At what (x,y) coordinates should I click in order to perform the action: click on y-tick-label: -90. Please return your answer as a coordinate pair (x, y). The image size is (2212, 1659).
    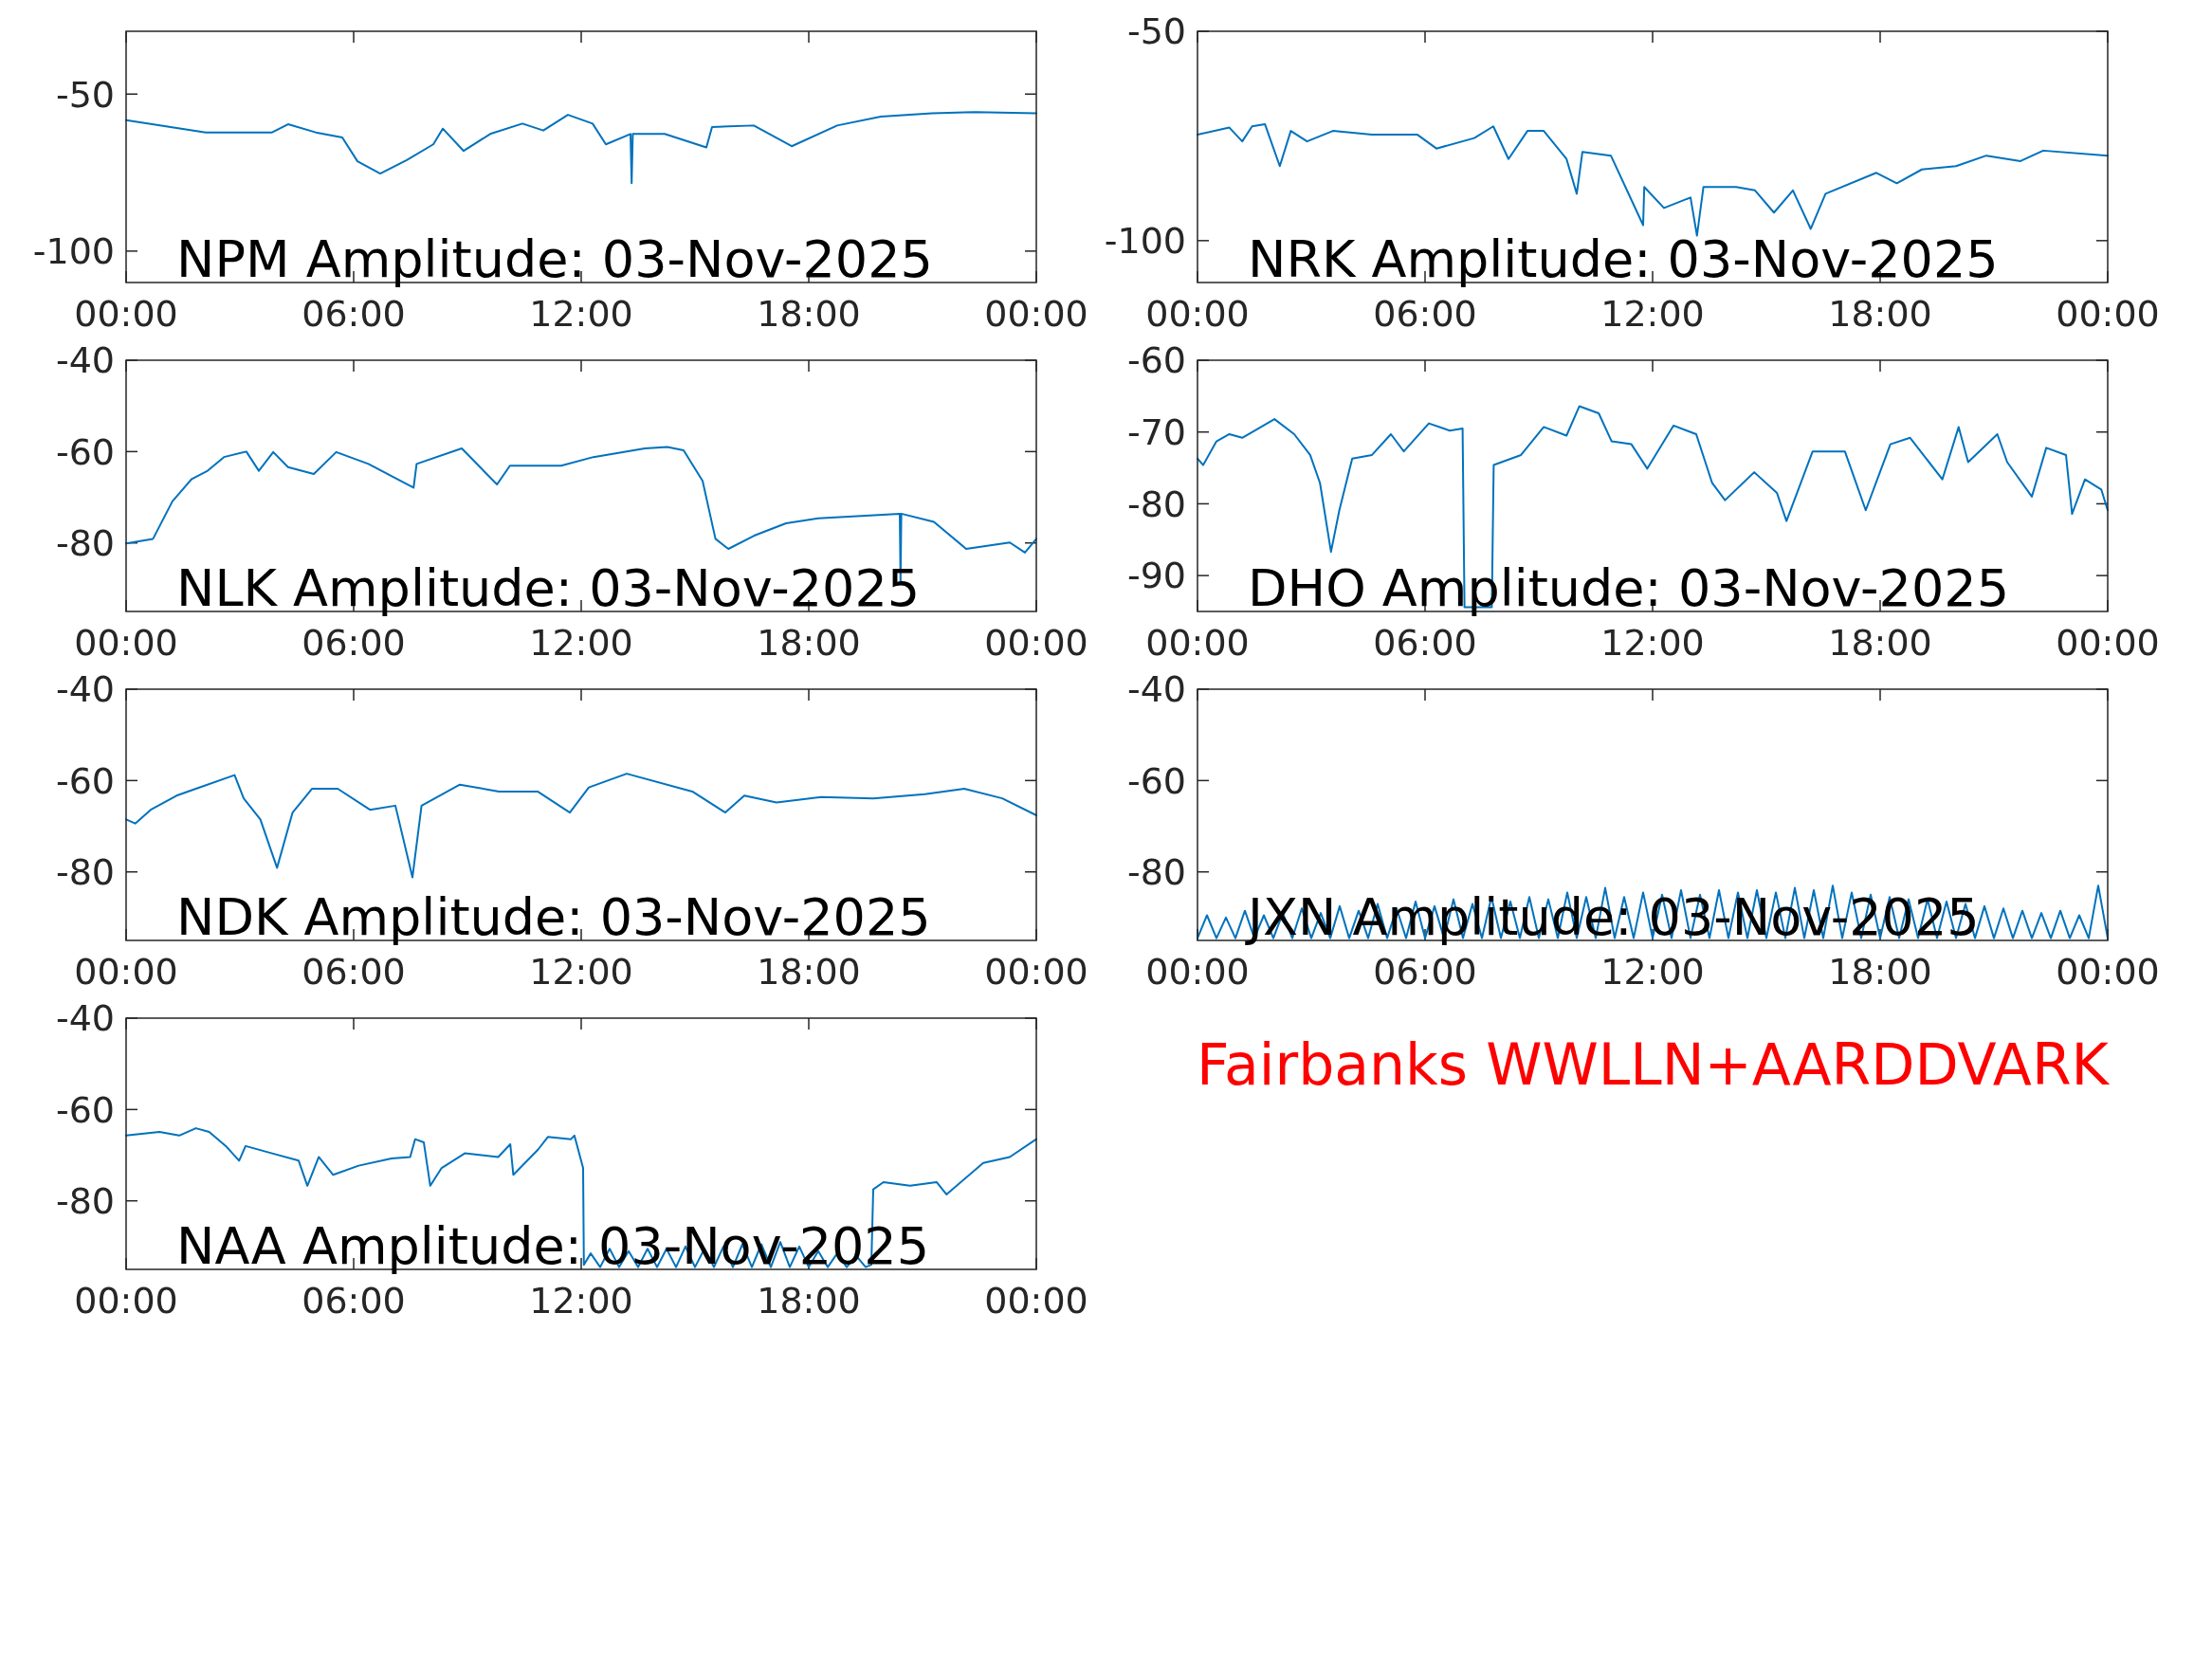
    Looking at the image, I should click on (1156, 576).